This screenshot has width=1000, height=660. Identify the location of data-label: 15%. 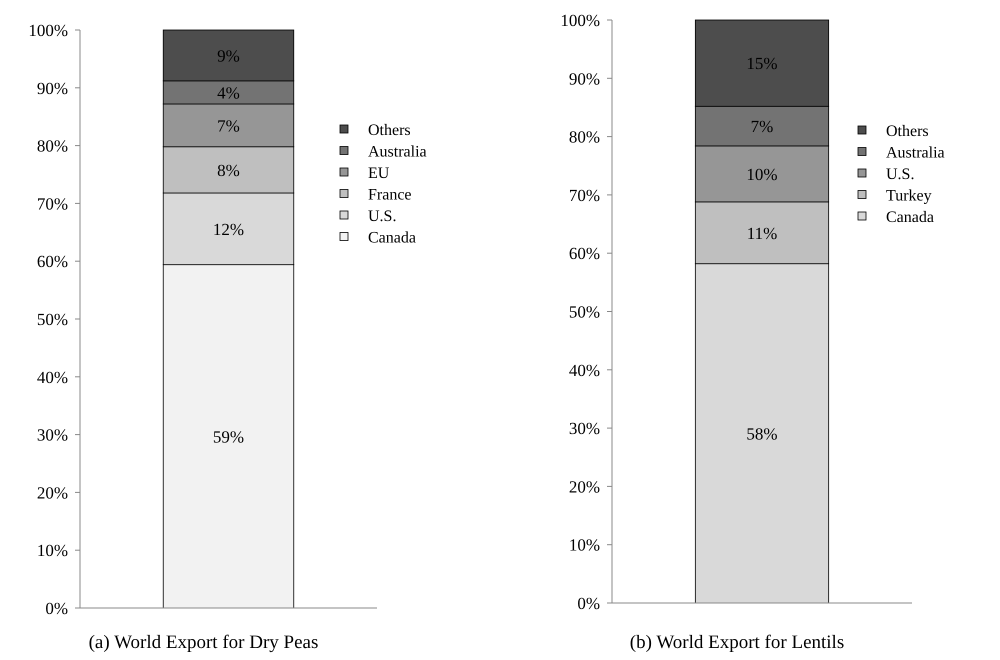
(762, 64).